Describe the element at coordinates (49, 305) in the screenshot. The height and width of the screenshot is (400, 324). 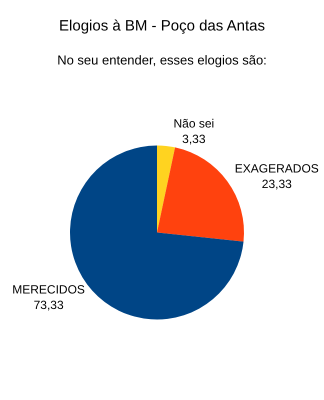
I see `data-label: 73,33` at that location.